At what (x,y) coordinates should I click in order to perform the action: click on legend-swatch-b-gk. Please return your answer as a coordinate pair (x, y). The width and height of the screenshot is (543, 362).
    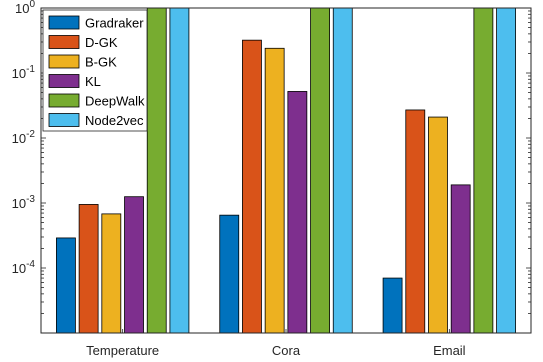
    Looking at the image, I should click on (64, 61).